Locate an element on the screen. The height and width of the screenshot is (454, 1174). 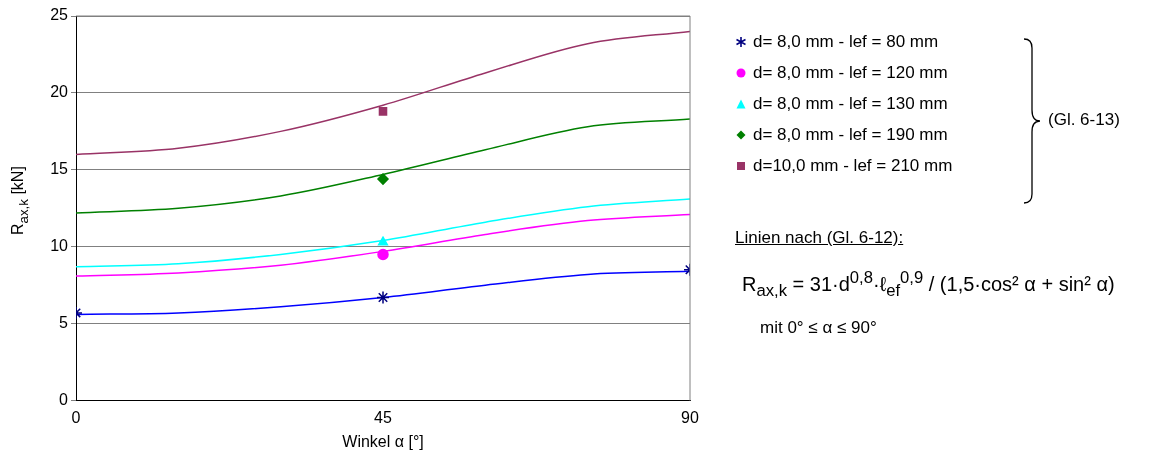
x-tick-label: 90 is located at coordinates (690, 417).